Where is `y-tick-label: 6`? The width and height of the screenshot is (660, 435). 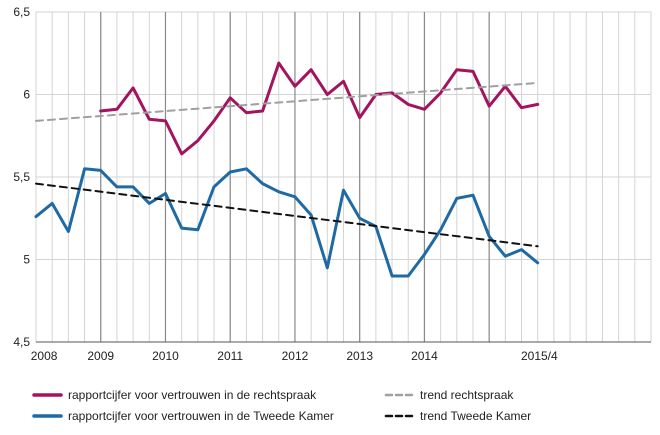 y-tick-label: 6 is located at coordinates (26, 95).